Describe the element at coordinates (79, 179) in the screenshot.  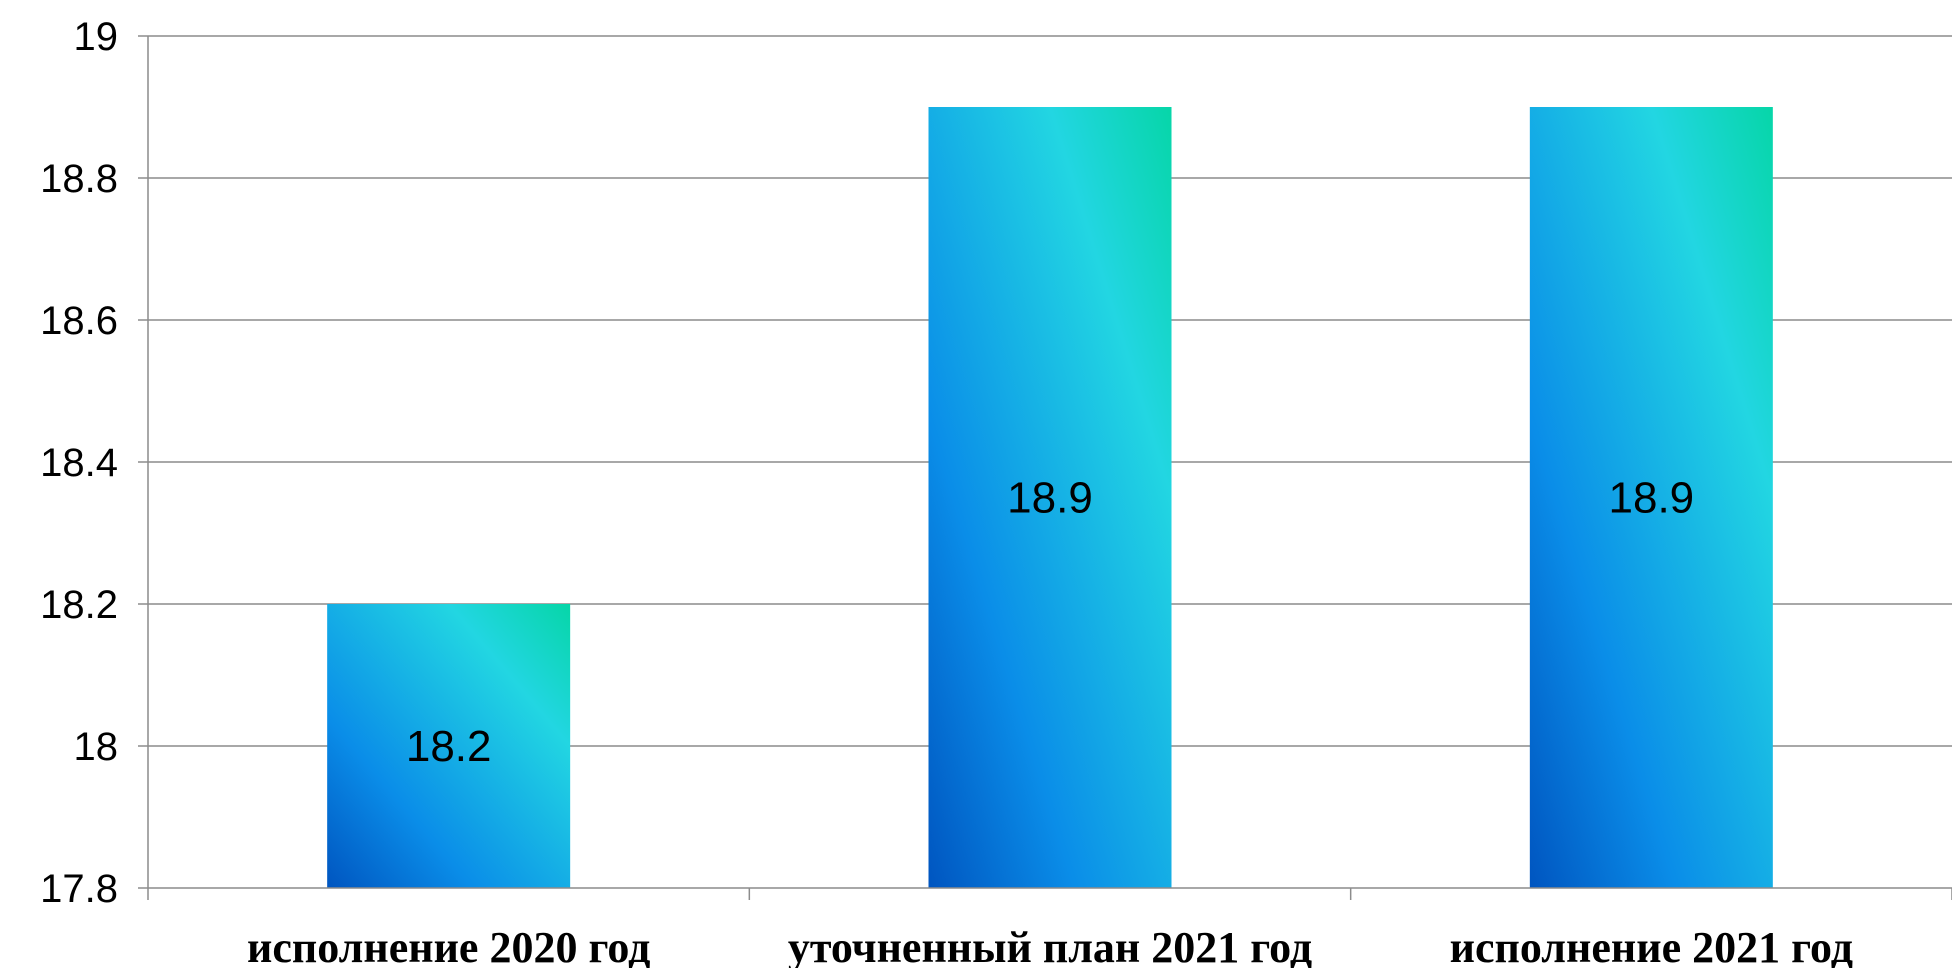
I see `y-tick-label: 18.8` at that location.